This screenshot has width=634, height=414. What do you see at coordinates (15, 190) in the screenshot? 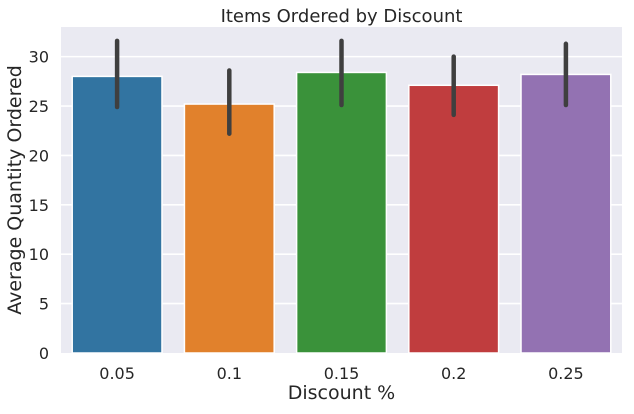
I see `y-axis-label: Average Quantity Ordered` at bounding box center [15, 190].